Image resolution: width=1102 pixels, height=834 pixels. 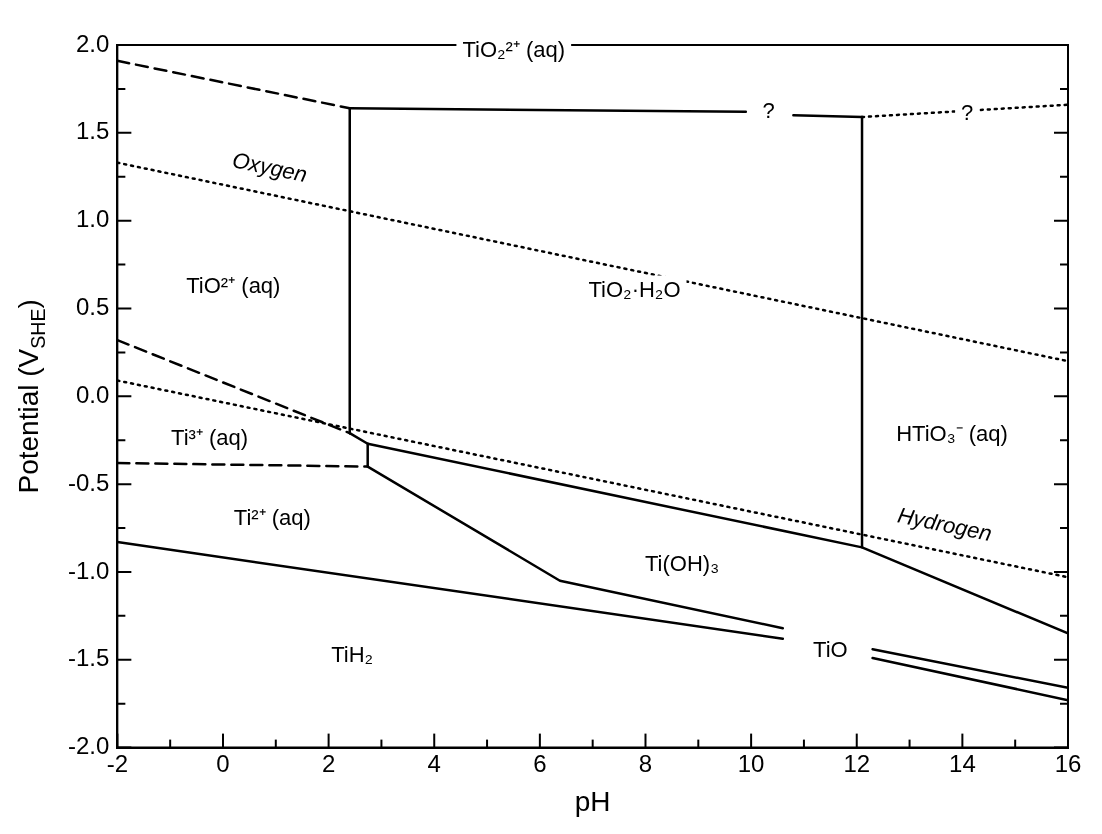 I want to click on annotation: Ti³⁺ (aq), so click(x=210, y=437).